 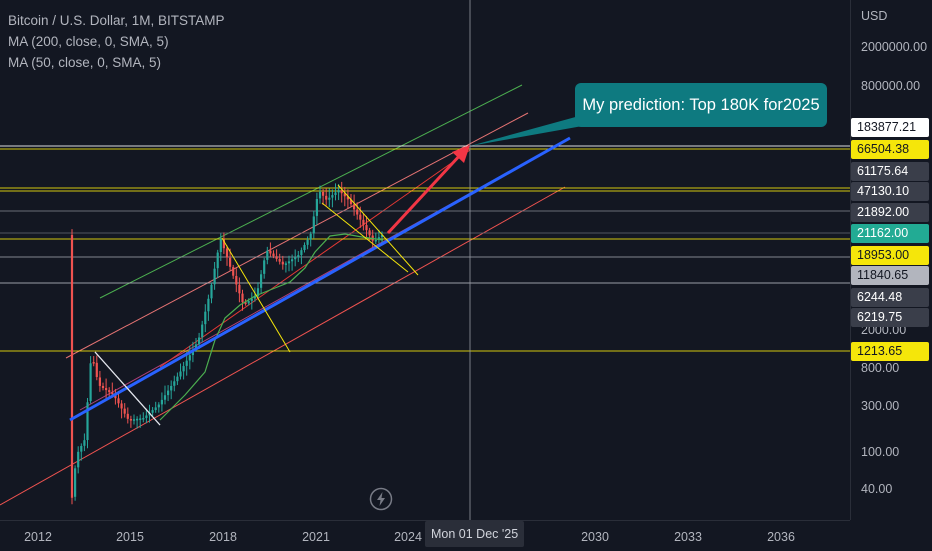 I want to click on price-tick: 800000.00, so click(x=891, y=86).